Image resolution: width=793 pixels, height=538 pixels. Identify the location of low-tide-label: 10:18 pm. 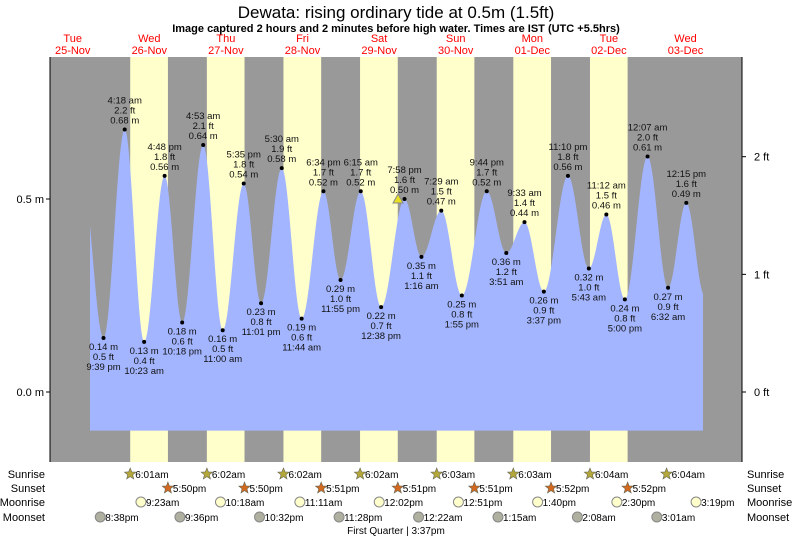
(182, 352).